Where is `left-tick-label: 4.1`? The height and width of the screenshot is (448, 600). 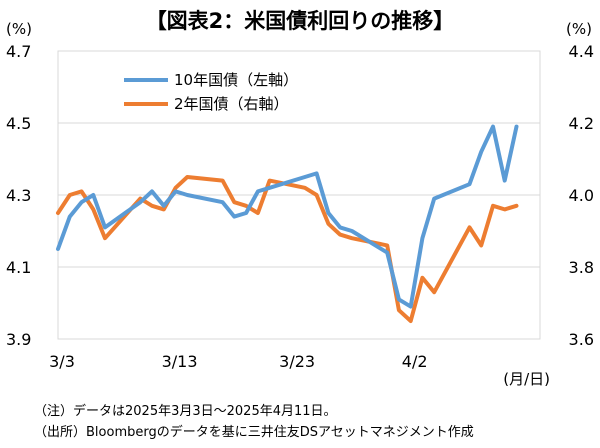 left-tick-label: 4.1 is located at coordinates (18, 267).